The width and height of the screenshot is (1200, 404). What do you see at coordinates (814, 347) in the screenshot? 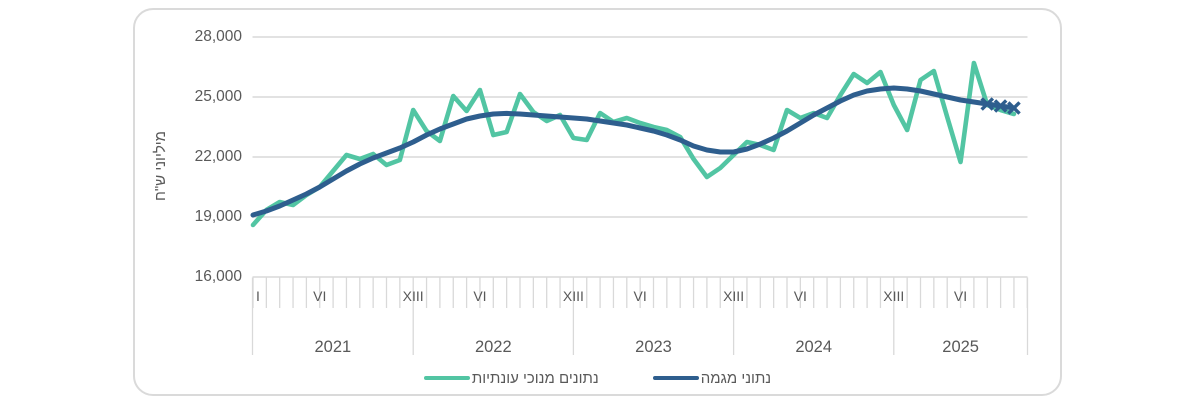
I see `x-year-label-2024: 2024` at bounding box center [814, 347].